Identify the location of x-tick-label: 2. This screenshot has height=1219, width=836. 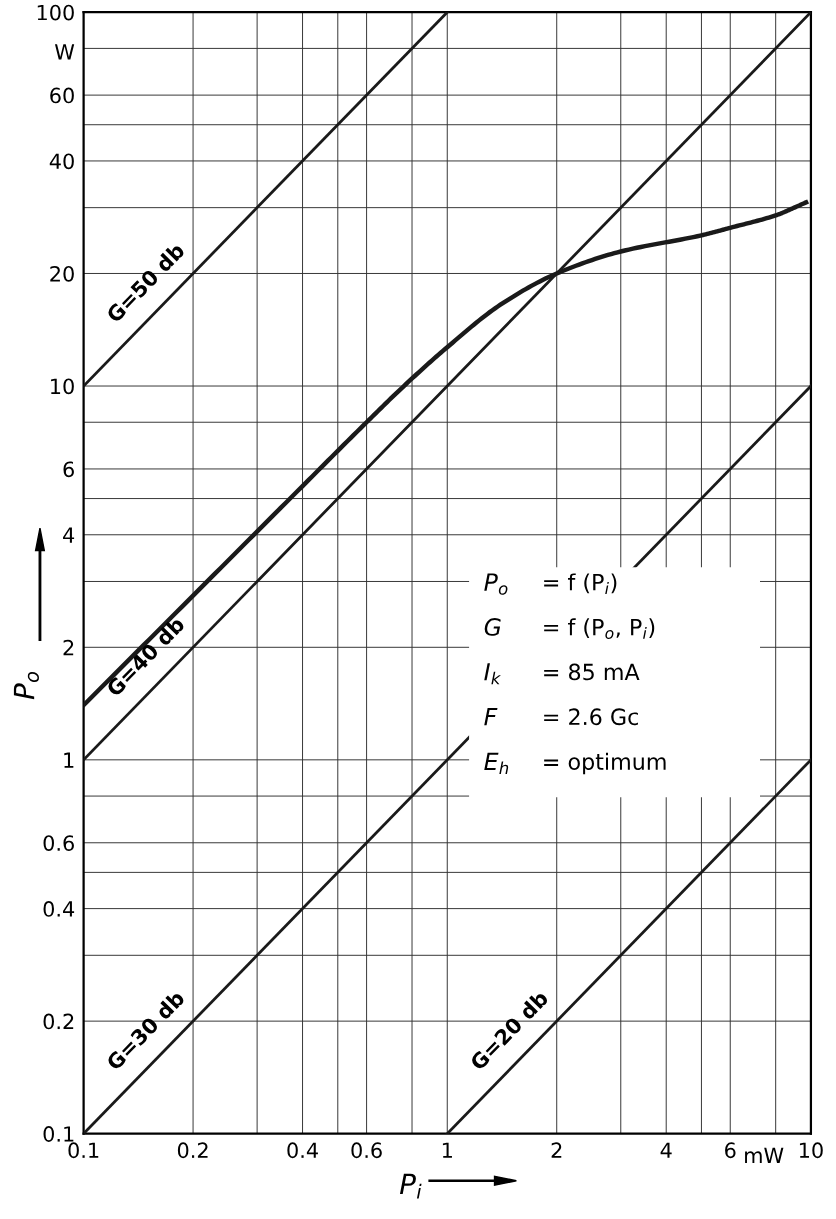
(556, 1150).